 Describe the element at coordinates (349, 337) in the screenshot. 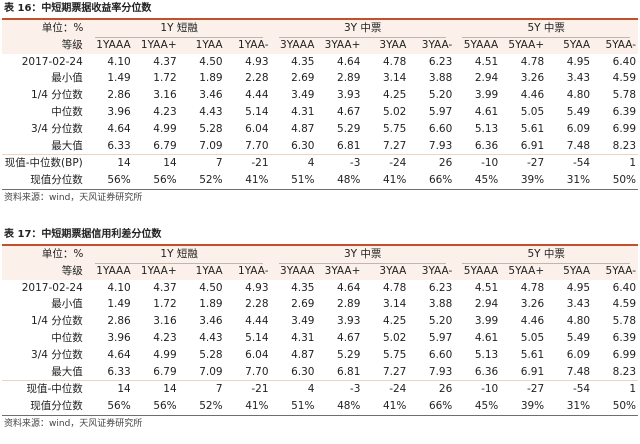

I see `table-cell: 4.67` at that location.